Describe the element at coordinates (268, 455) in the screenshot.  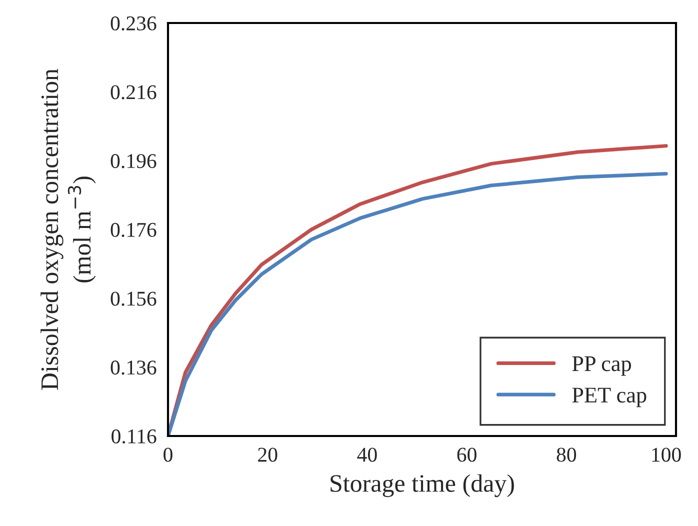
I see `x-tick-label: 20` at that location.